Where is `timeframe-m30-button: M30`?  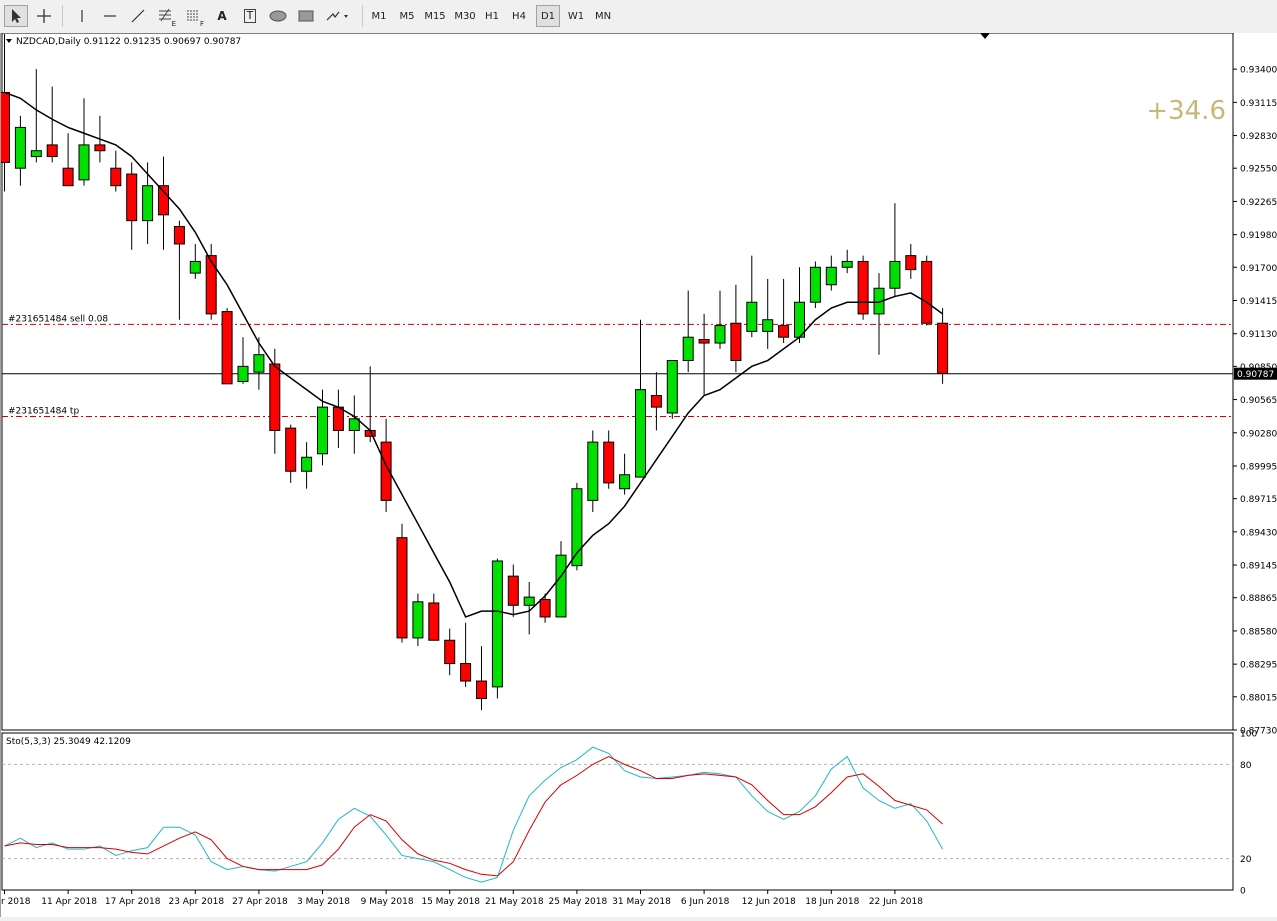 timeframe-m30-button: M30 is located at coordinates (465, 16).